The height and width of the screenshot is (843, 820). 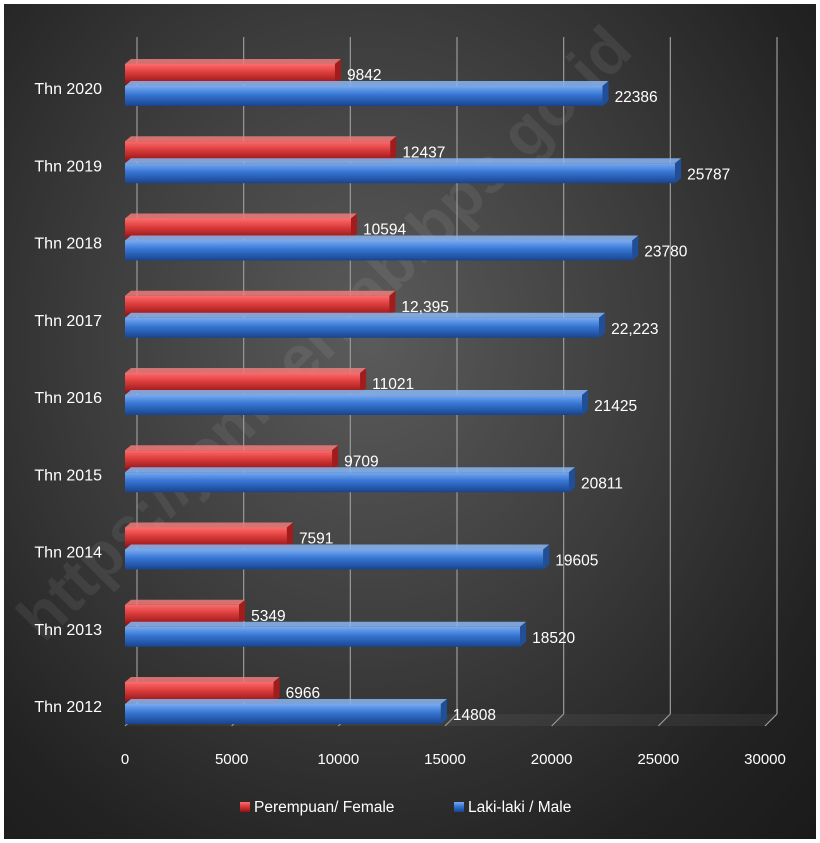 I want to click on category-label: Thn 2013, so click(x=68, y=630).